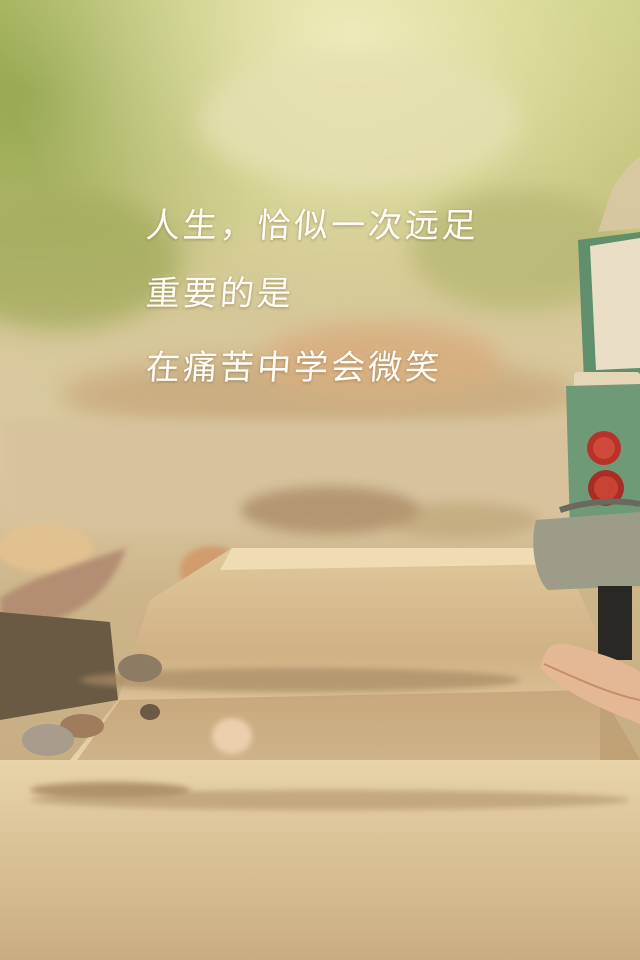  Describe the element at coordinates (294, 368) in the screenshot. I see `quote-line-3: 在痛苦中学会微笑` at that location.